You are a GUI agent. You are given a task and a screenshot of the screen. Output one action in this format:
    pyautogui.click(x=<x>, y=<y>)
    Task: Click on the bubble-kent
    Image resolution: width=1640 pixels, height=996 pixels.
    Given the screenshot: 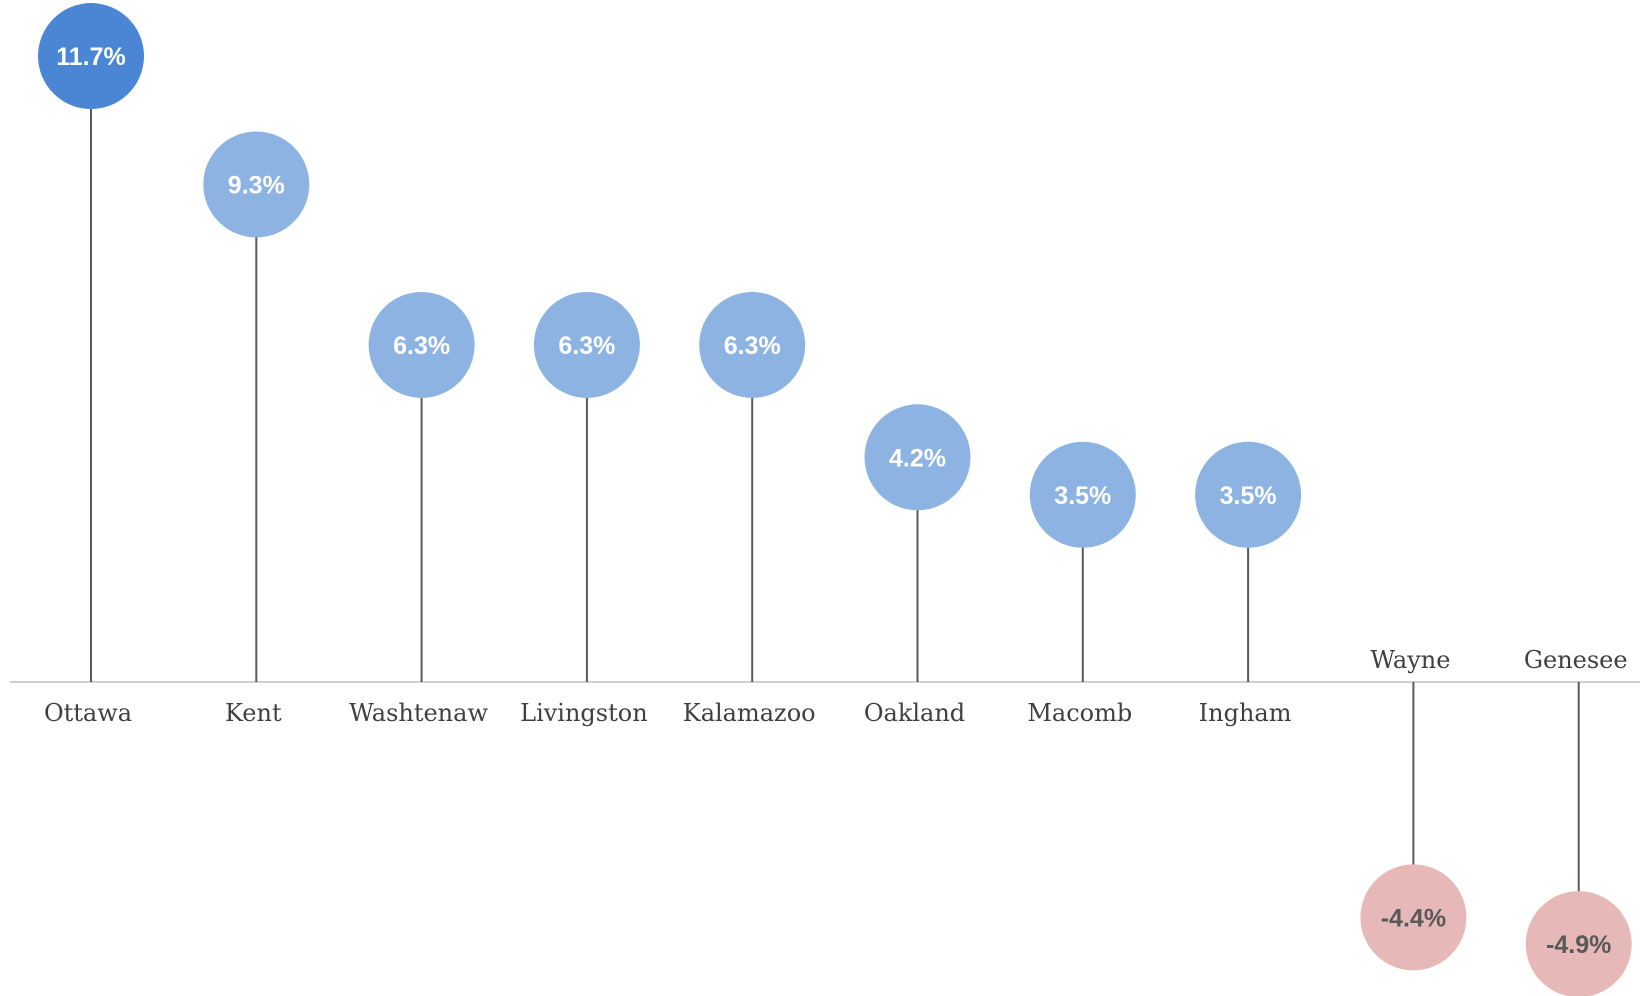 What is the action you would take?
    pyautogui.click(x=256, y=184)
    